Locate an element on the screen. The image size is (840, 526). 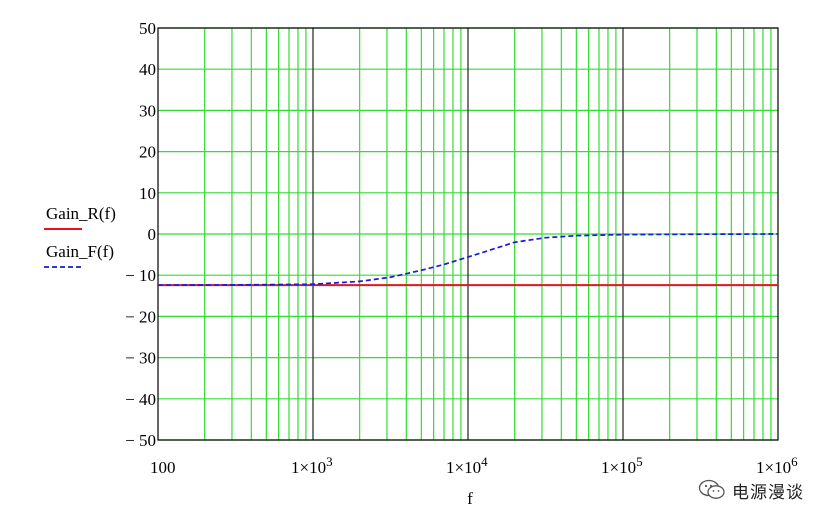
x-tick-label: 1×10⁶ is located at coordinates (777, 465).